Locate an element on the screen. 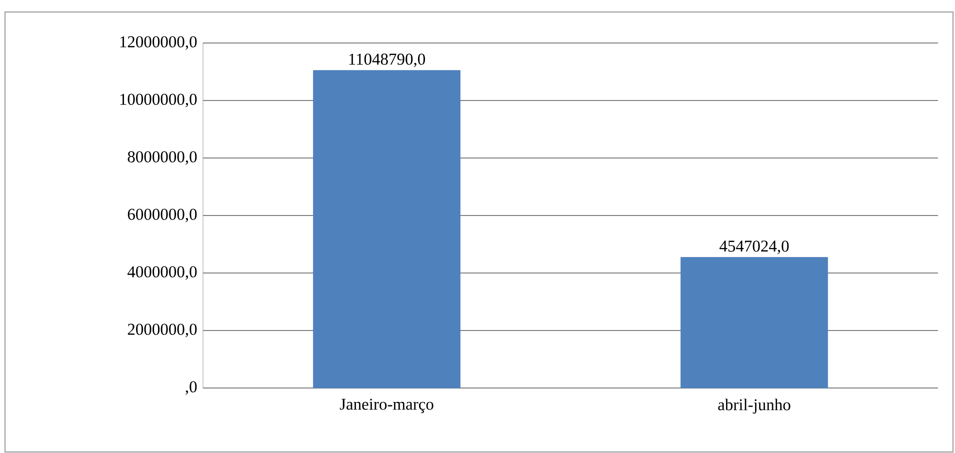  data-label: 11048790,0 is located at coordinates (387, 61).